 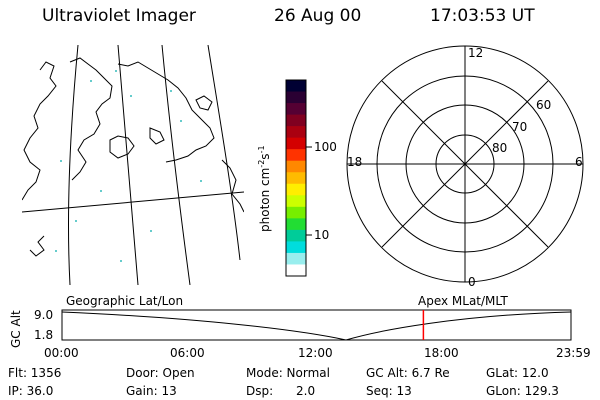 What do you see at coordinates (389, 391) in the screenshot?
I see `seq-readout: Seq: 13` at bounding box center [389, 391].